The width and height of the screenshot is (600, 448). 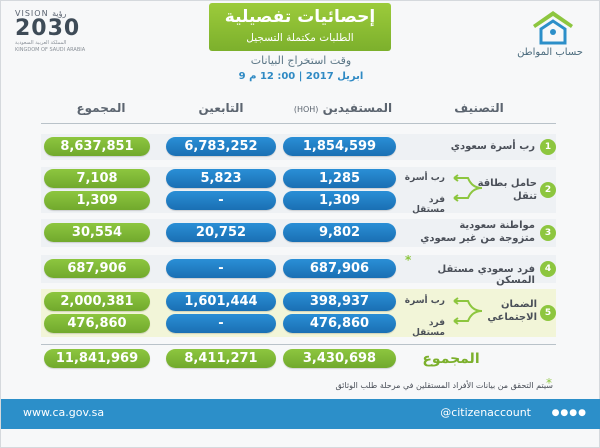 I want to click on social-icons: ●●●●, so click(x=569, y=413).